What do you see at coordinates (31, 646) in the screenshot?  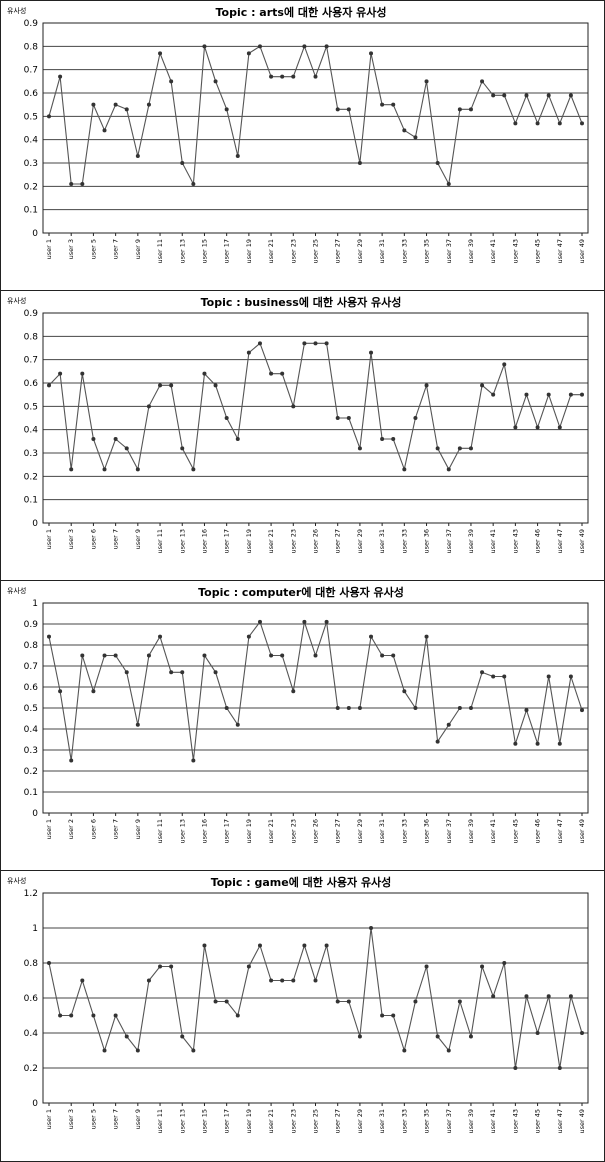 I see `y-tick-label: 0.8` at bounding box center [31, 646].